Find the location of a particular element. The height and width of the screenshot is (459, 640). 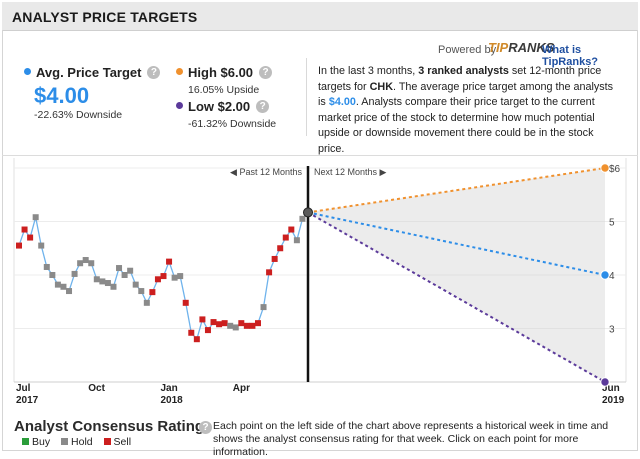

legend-hold-label: Hold is located at coordinates (82, 442).